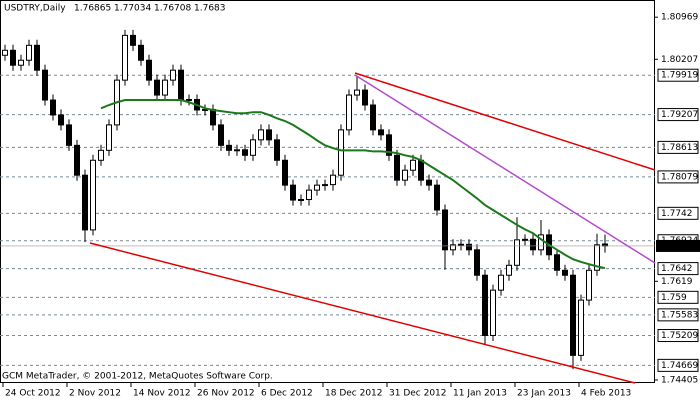 The image size is (700, 402). I want to click on level-label: 1.759, so click(674, 298).